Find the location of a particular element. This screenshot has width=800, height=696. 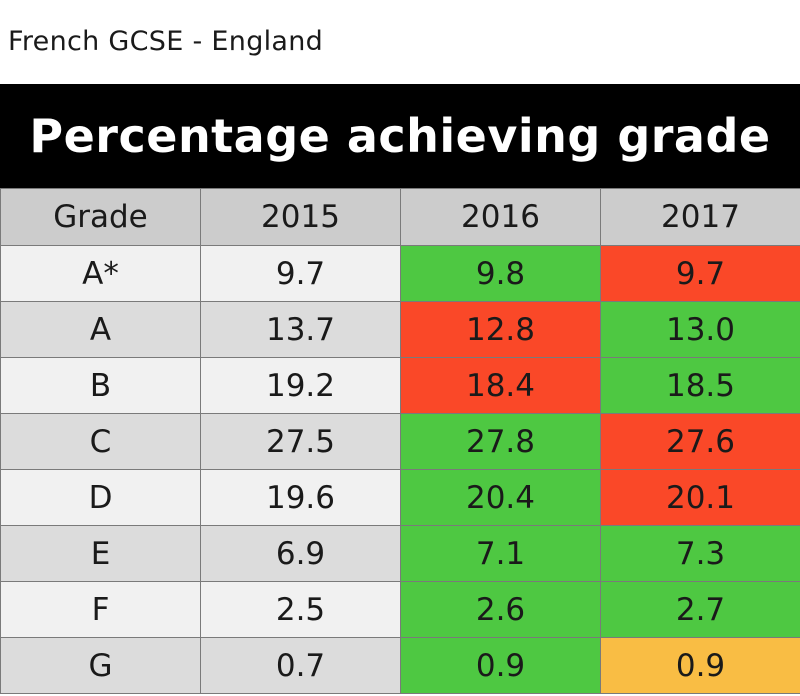

grade-cell: F is located at coordinates (100, 609).